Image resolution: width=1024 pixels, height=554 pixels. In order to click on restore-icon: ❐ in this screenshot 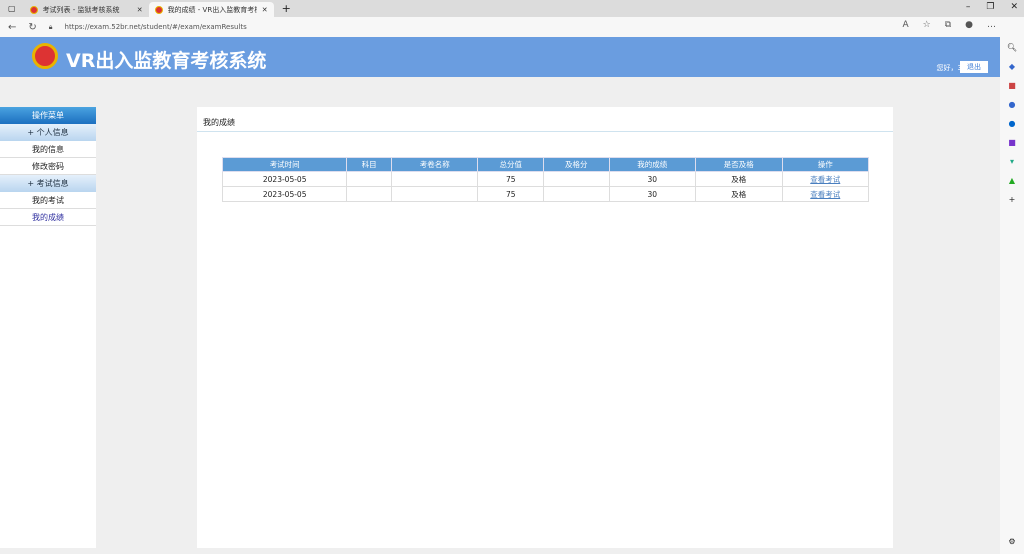, I will do `click(990, 7)`.